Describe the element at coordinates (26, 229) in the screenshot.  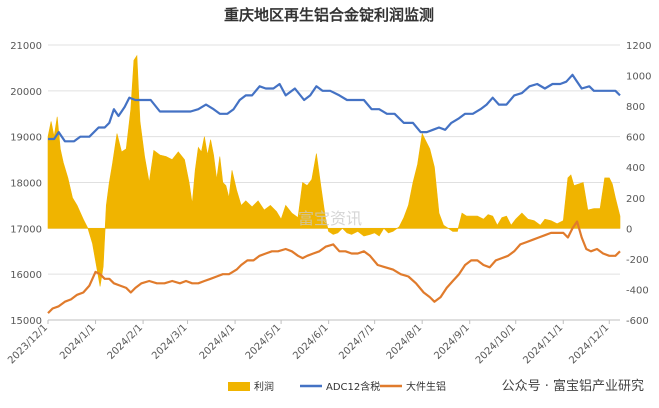
I see `left-tick-label: 17000` at that location.